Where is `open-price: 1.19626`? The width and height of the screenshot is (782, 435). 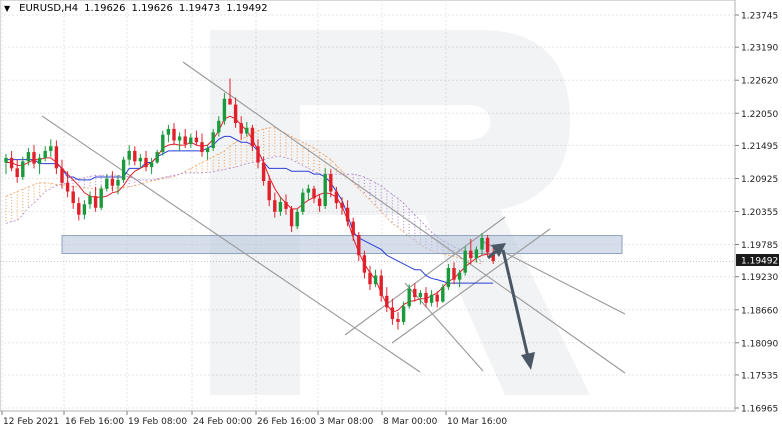 open-price: 1.19626 is located at coordinates (105, 8).